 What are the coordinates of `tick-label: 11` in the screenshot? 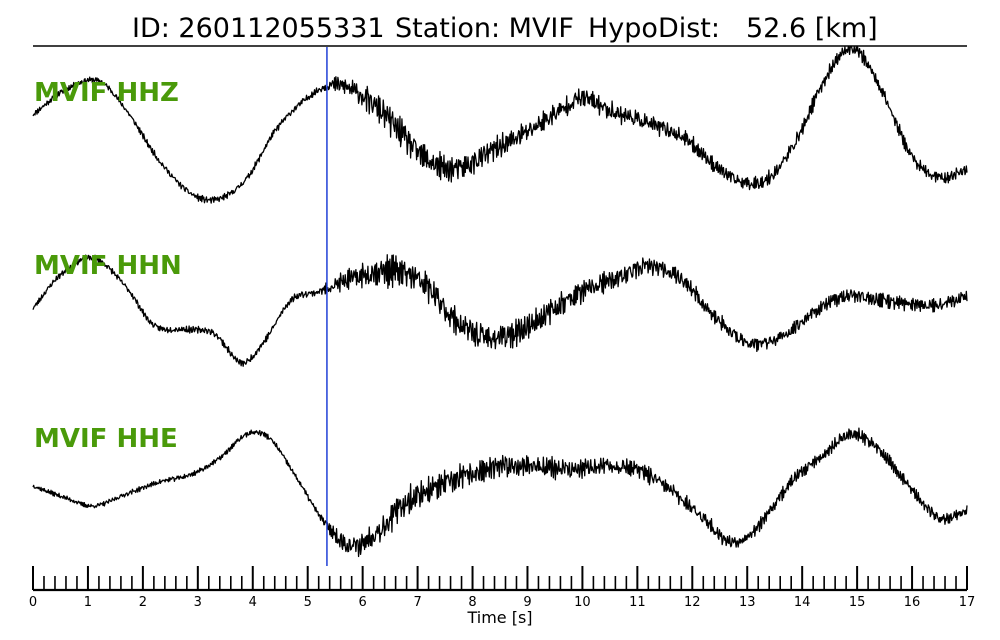 It's located at (637, 602).